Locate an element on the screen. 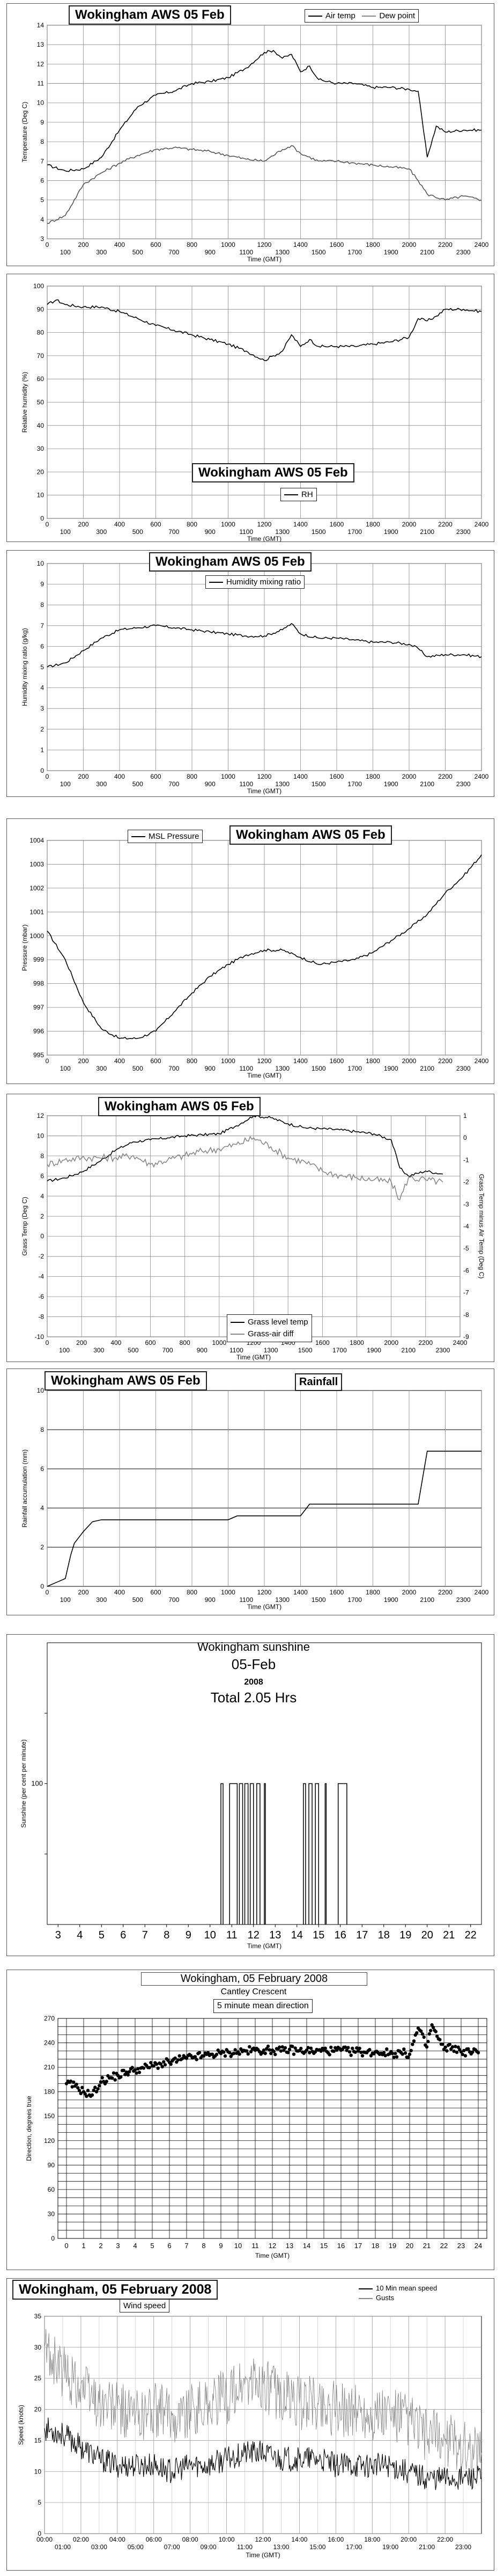  x-tick-label: 5 is located at coordinates (102, 1935).